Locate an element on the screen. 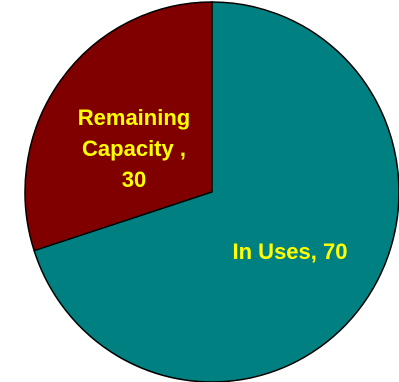 The height and width of the screenshot is (382, 399). slice-label-line: In Uses, 70 is located at coordinates (290, 251).